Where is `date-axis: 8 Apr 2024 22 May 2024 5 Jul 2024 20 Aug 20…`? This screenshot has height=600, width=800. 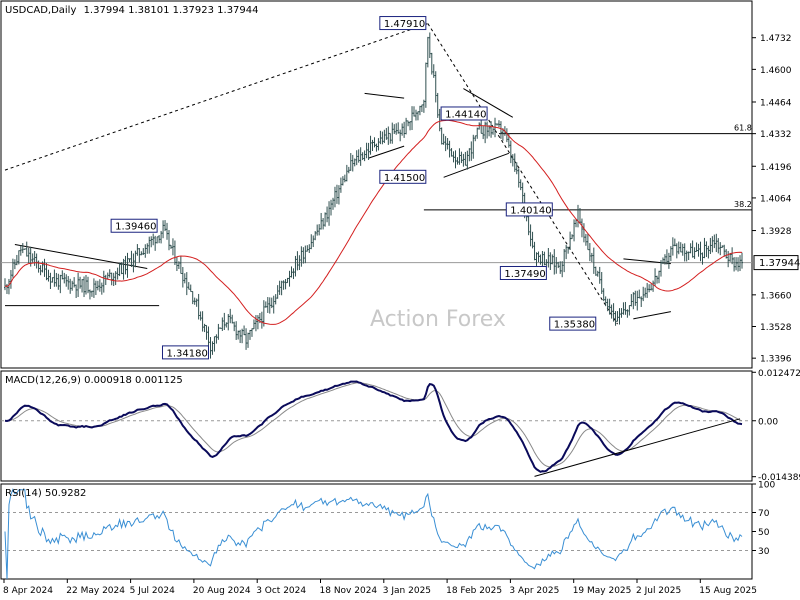
date-axis: 8 Apr 2024 22 May 2024 5 Jul 2024 20 Aug 20… is located at coordinates (380, 587).